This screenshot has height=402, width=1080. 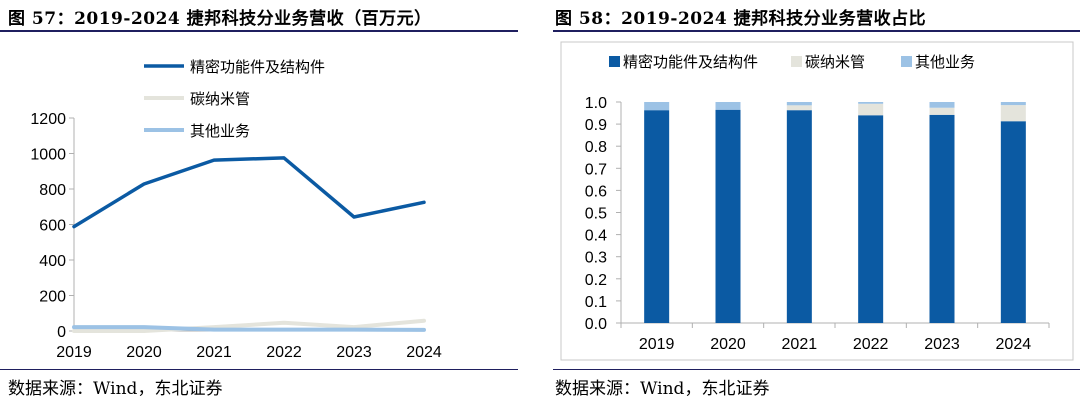 What do you see at coordinates (596, 103) in the screenshot?
I see `y-tick-label: 1.0` at bounding box center [596, 103].